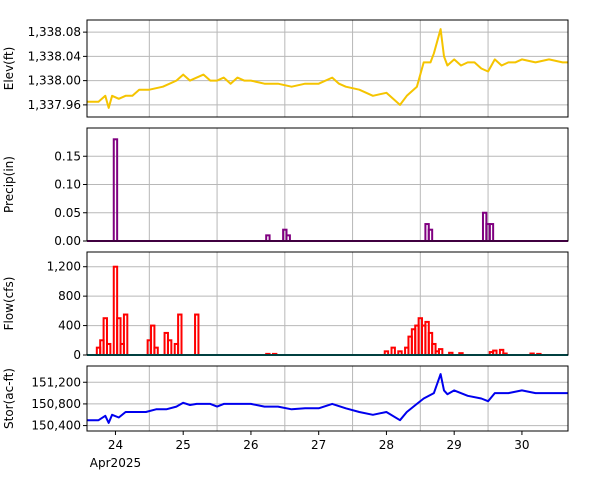  Describe the element at coordinates (115, 445) in the screenshot. I see `x-tick-label: 24` at that location.